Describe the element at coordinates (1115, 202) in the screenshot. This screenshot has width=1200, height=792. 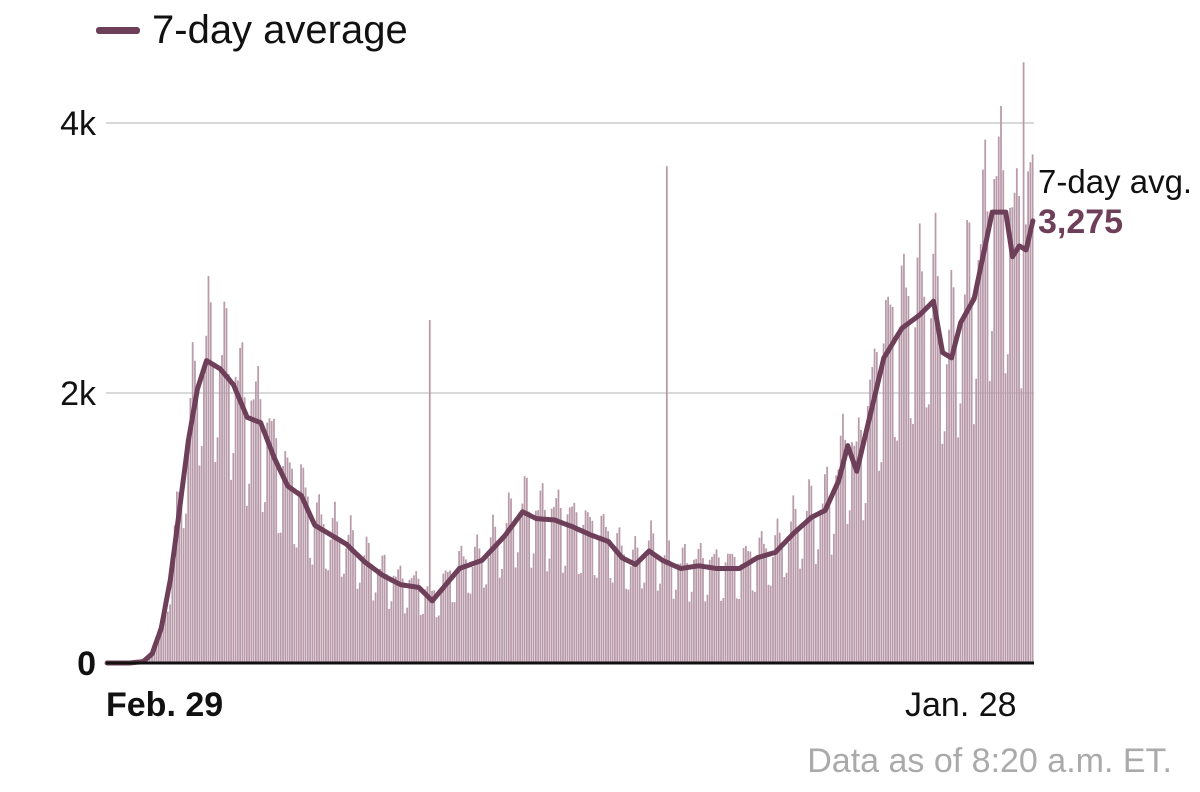
I see `latest-average-callout: 7-day avg. 3,275` at that location.